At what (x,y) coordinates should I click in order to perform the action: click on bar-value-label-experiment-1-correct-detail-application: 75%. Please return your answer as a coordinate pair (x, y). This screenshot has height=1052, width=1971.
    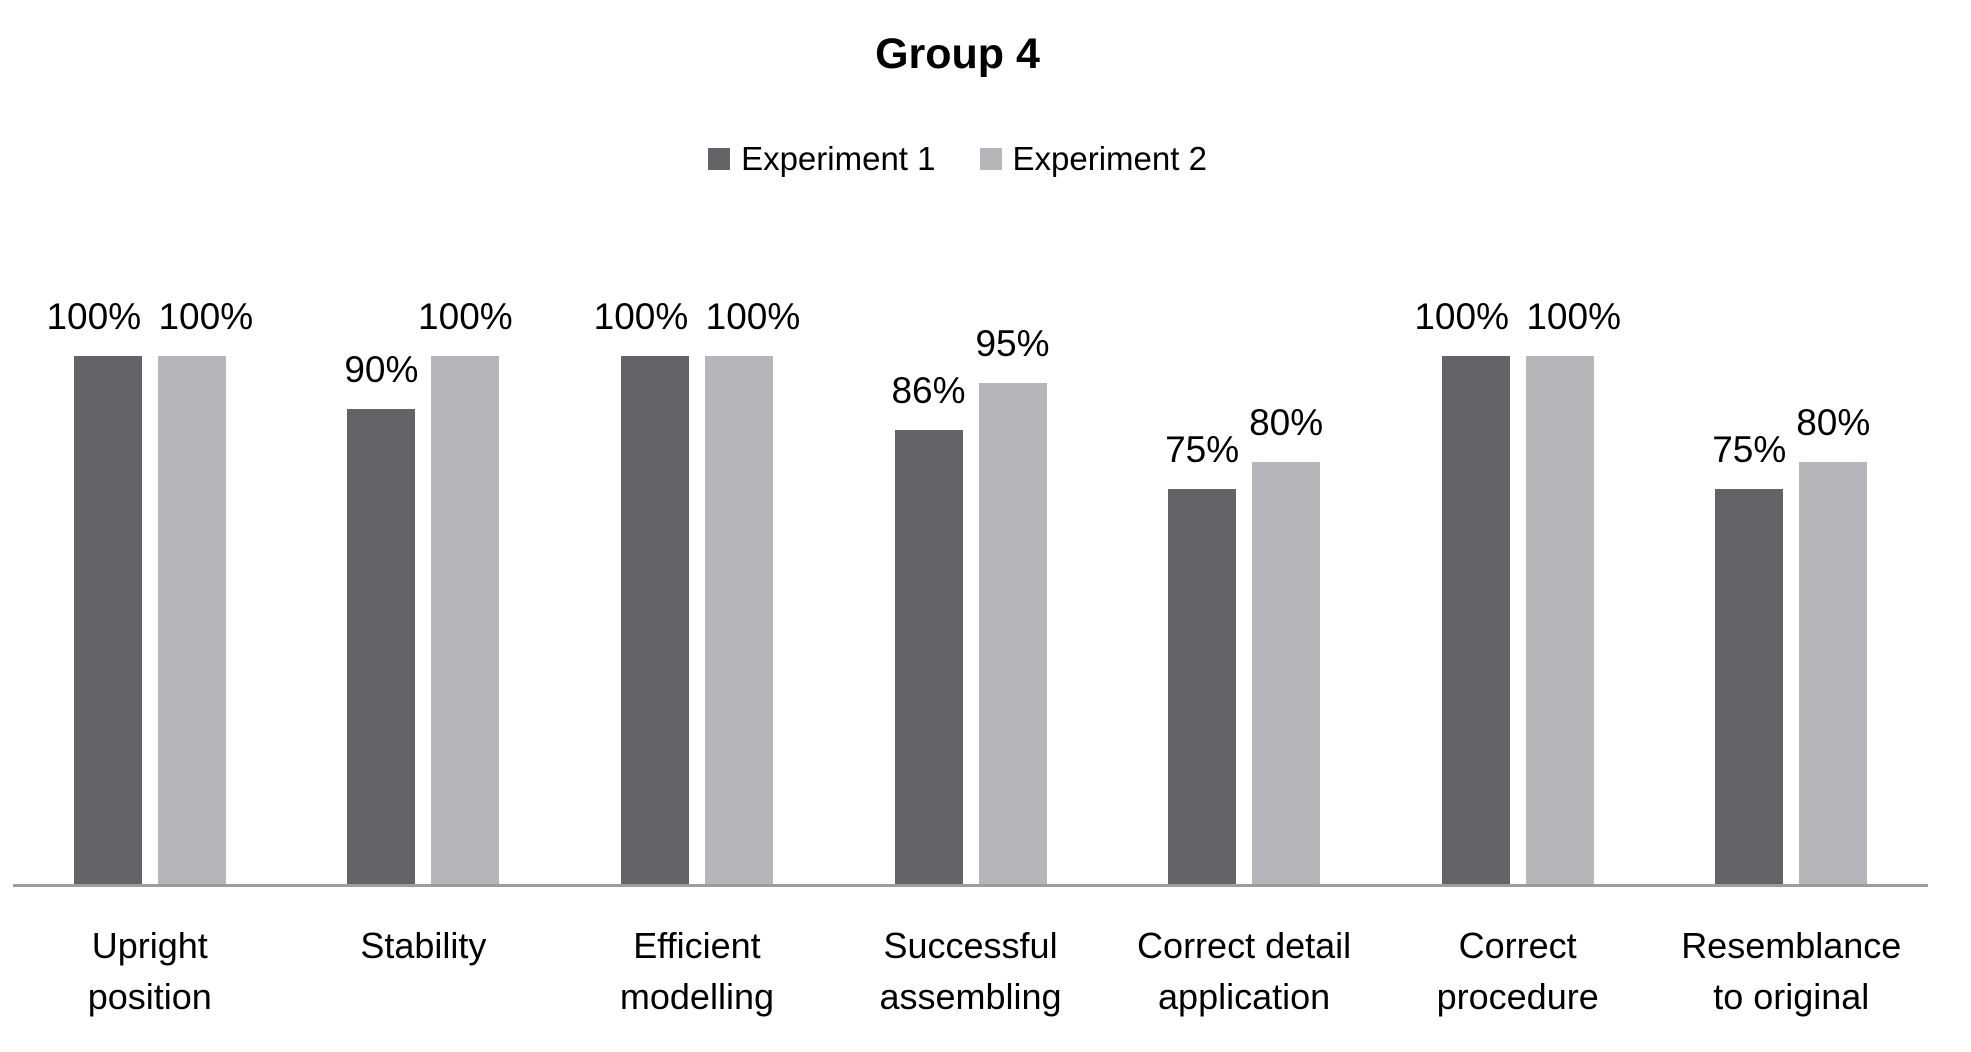
    Looking at the image, I should click on (1202, 449).